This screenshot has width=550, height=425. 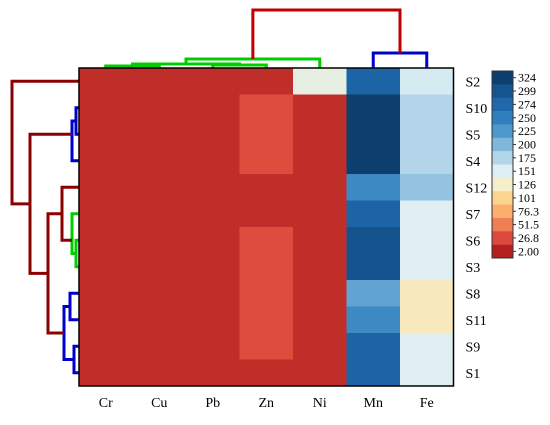 What do you see at coordinates (527, 158) in the screenshot?
I see `colorbar-tick-label: 175` at bounding box center [527, 158].